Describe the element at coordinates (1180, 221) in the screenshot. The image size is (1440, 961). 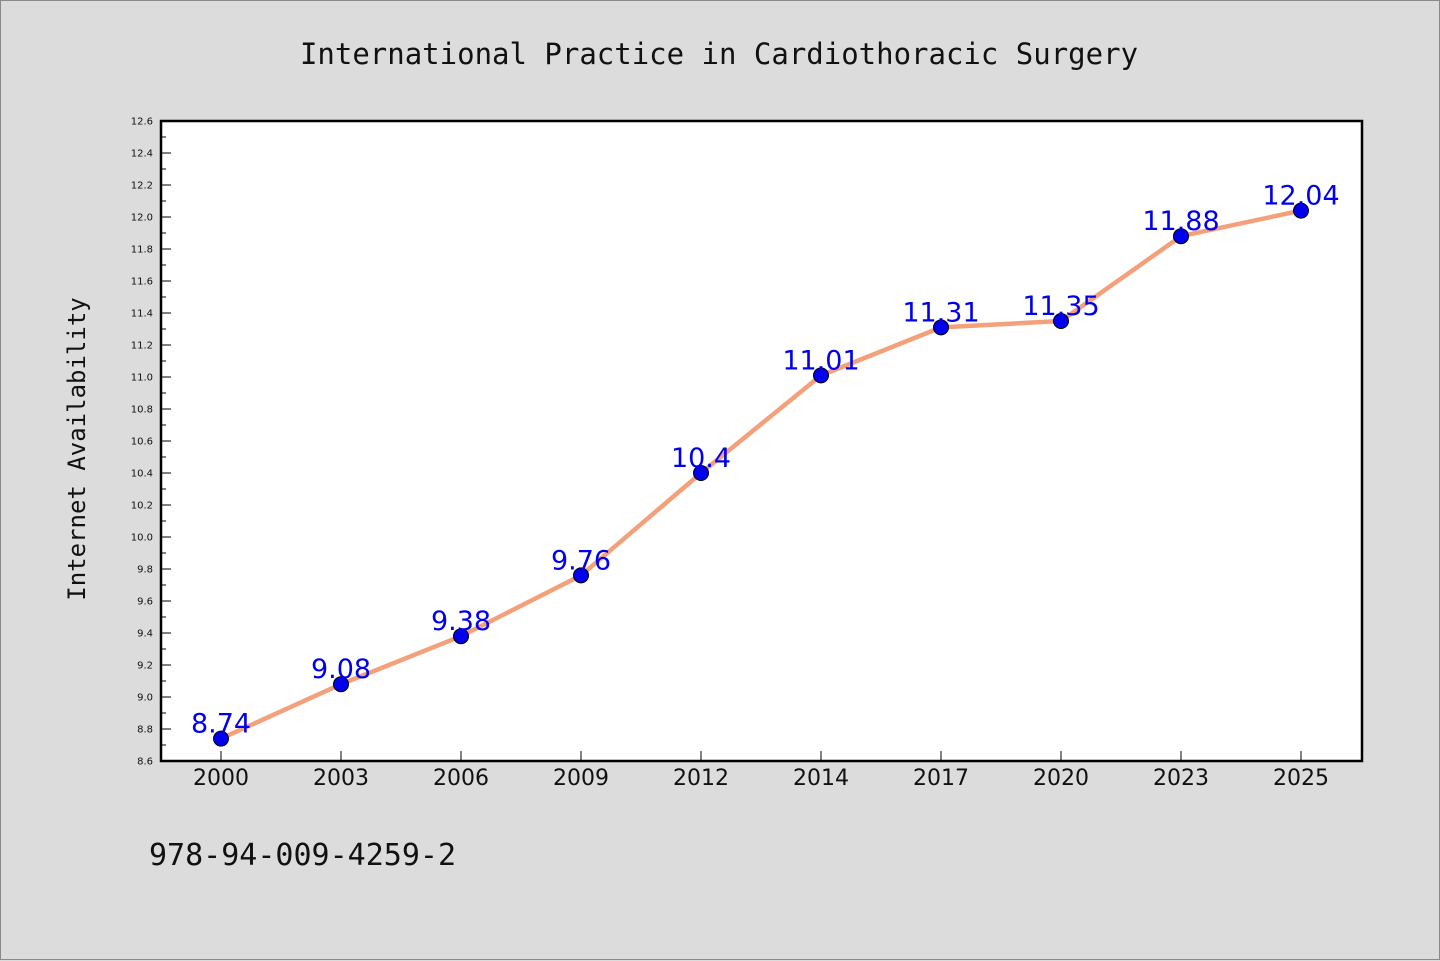
I see `data-label: 11.88` at that location.